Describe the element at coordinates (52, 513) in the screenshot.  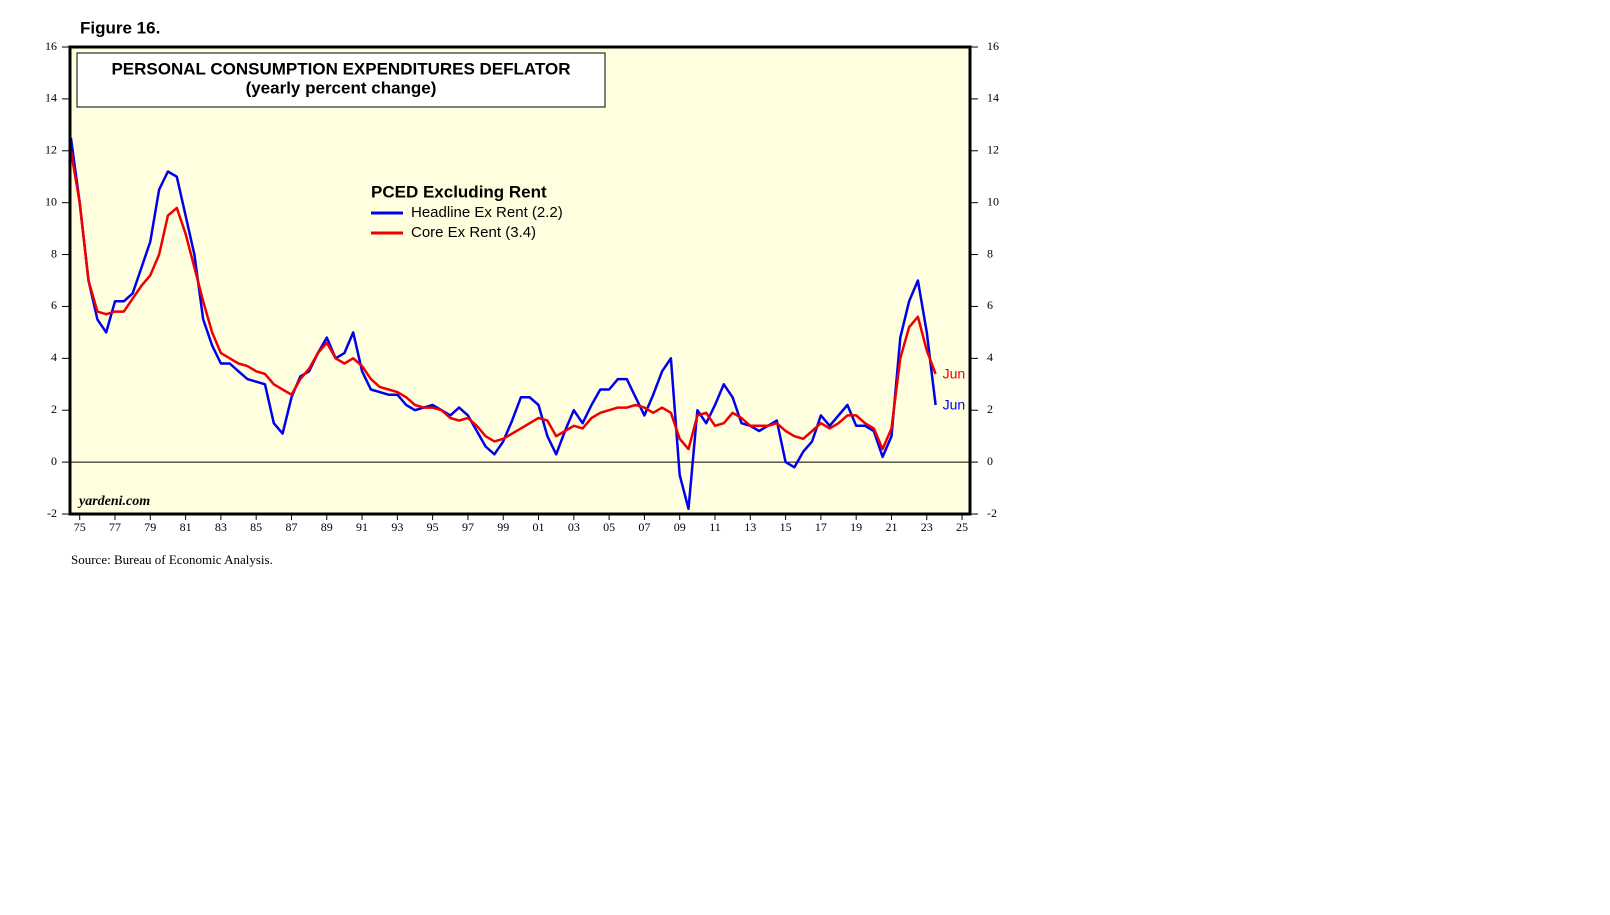
I see `y-tick-label: -2` at that location.